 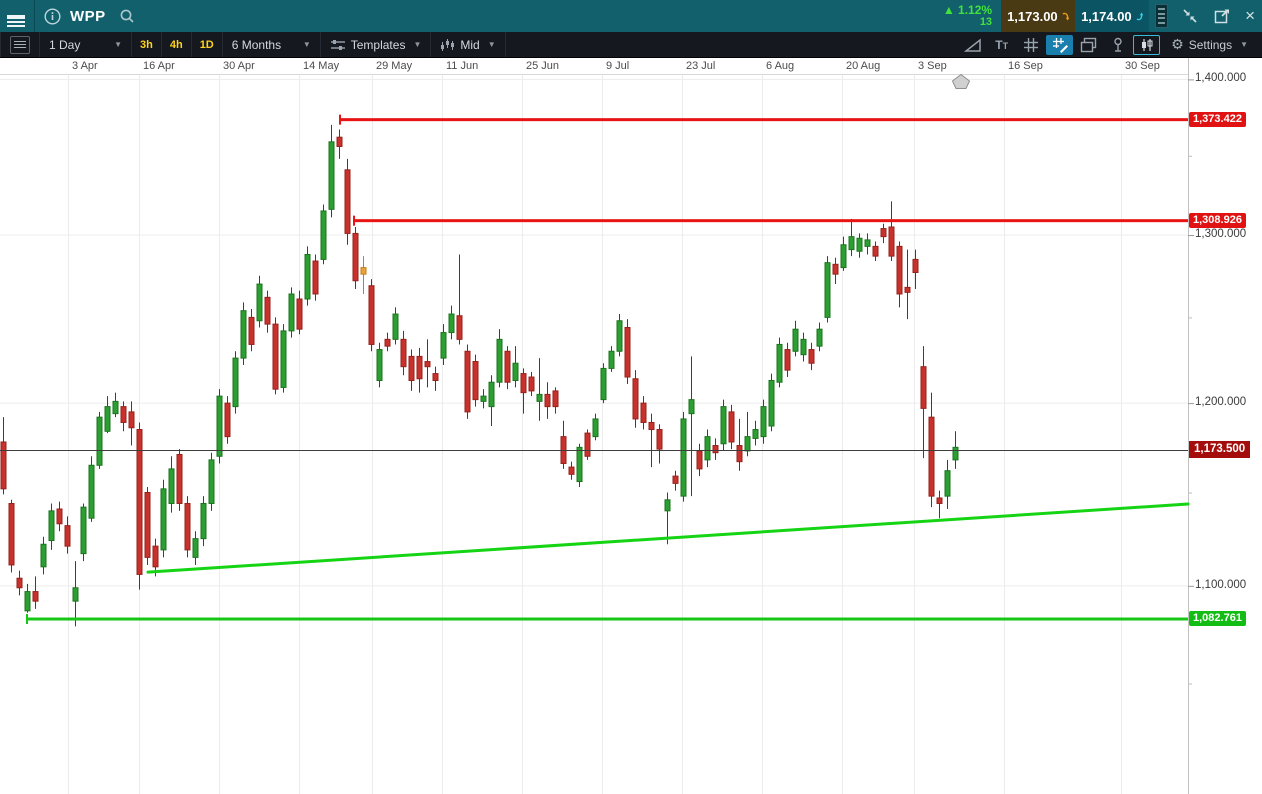 I want to click on close-window-button: ×, so click(x=1250, y=16).